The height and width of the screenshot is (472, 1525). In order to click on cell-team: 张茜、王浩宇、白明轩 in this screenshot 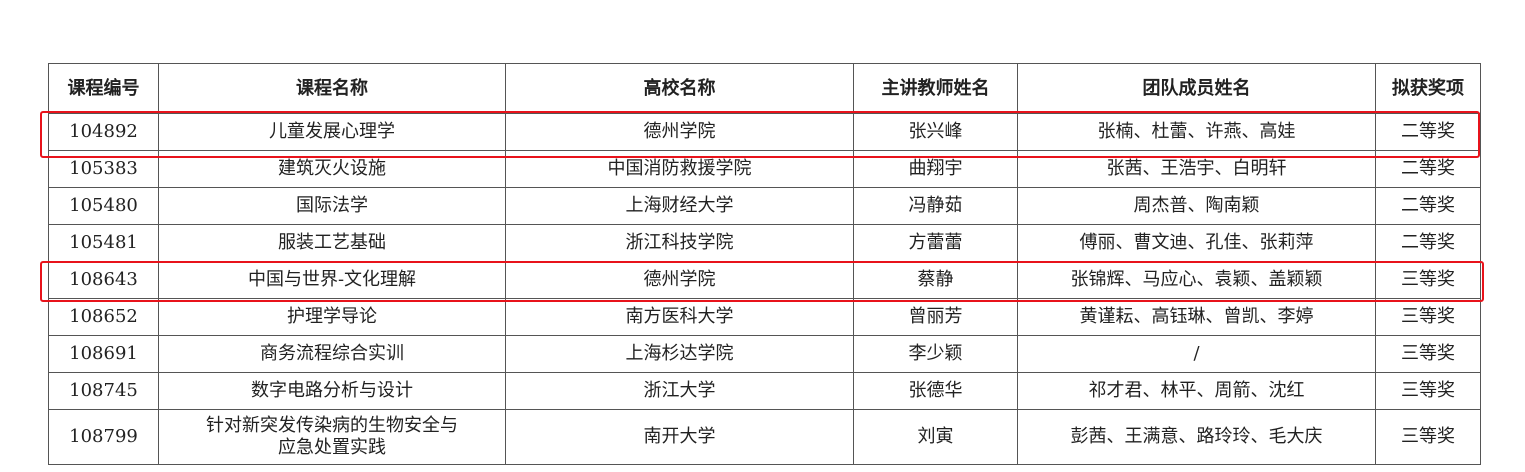, I will do `click(1196, 169)`.